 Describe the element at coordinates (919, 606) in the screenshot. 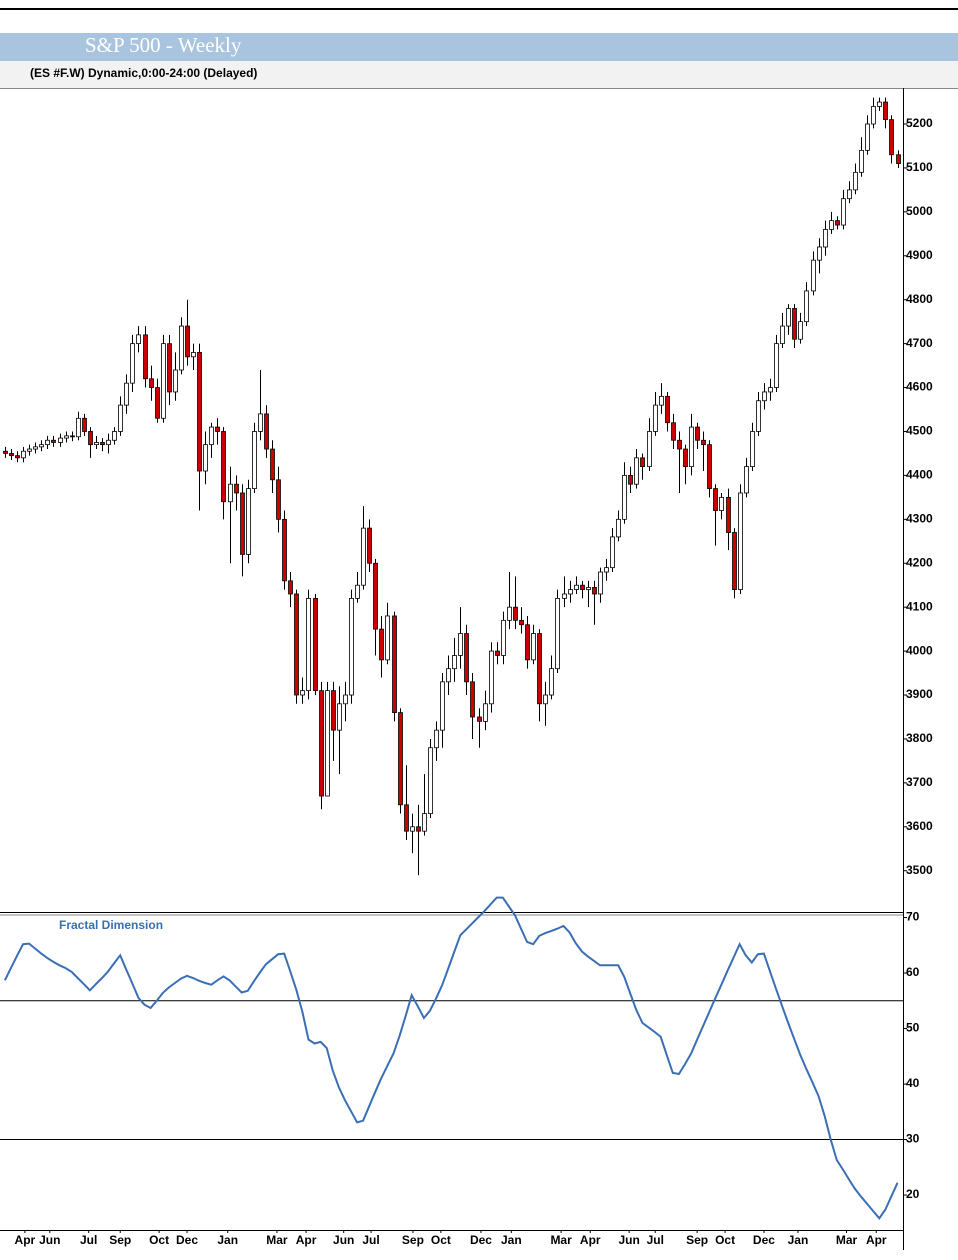

I see `y-tick-label: 4100` at that location.